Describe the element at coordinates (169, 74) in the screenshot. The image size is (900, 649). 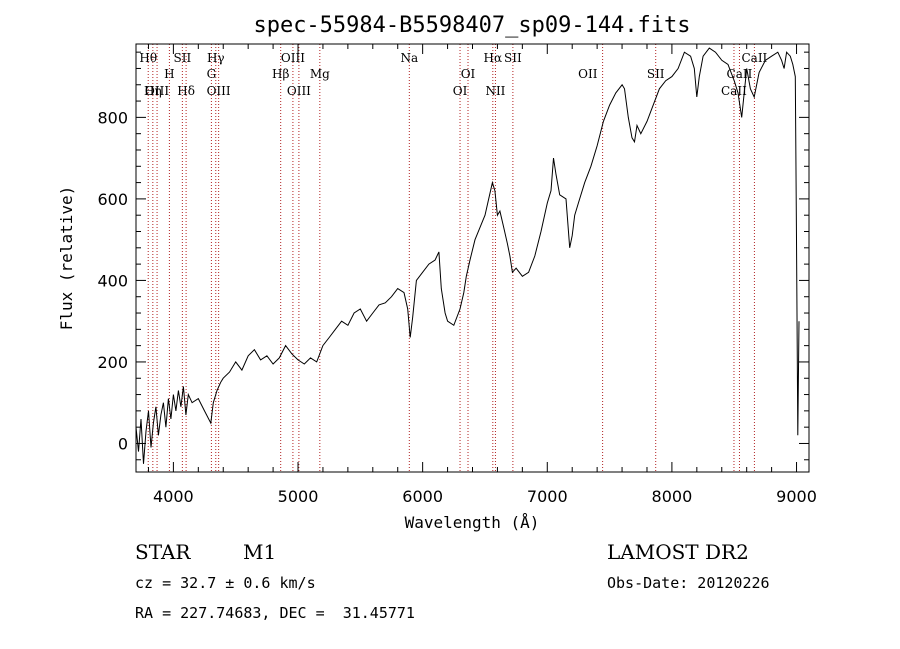
I see `line-label-3: H` at that location.